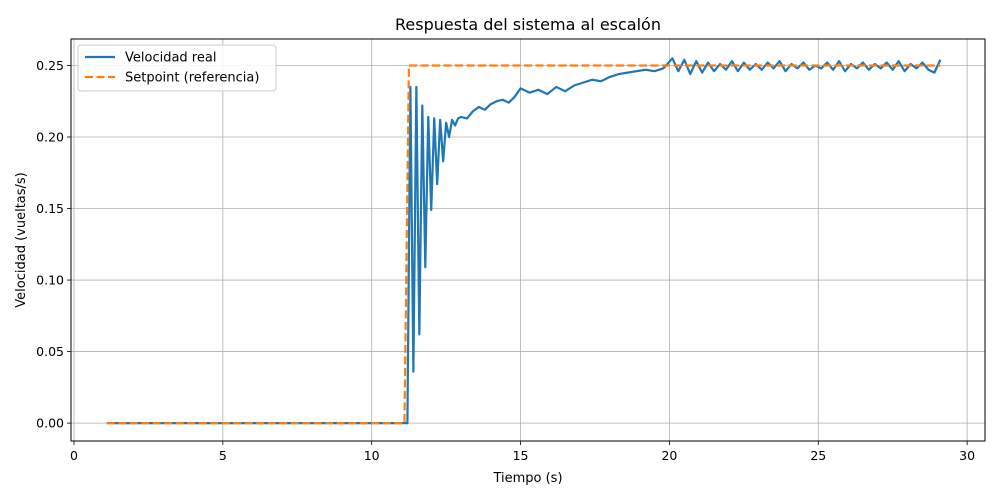 Image resolution: width=1000 pixels, height=500 pixels. I want to click on x-axis-title: Tiempo (s), so click(527, 478).